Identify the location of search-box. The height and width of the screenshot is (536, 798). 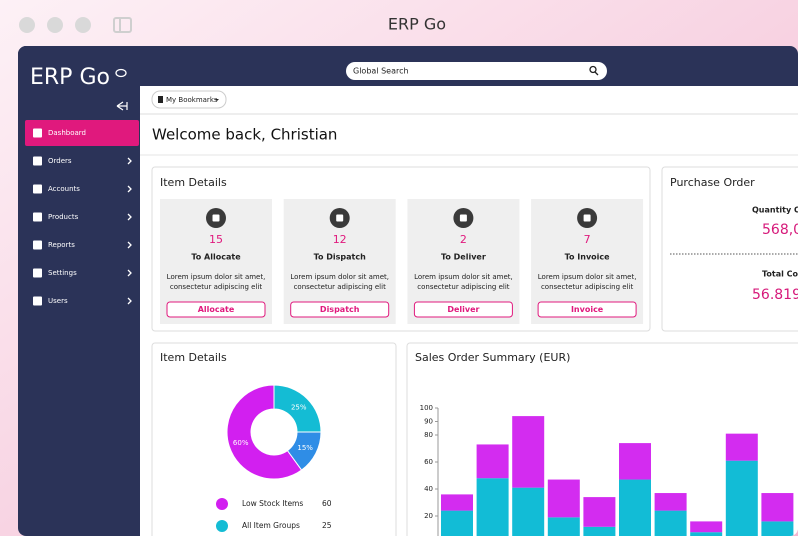
(476, 71).